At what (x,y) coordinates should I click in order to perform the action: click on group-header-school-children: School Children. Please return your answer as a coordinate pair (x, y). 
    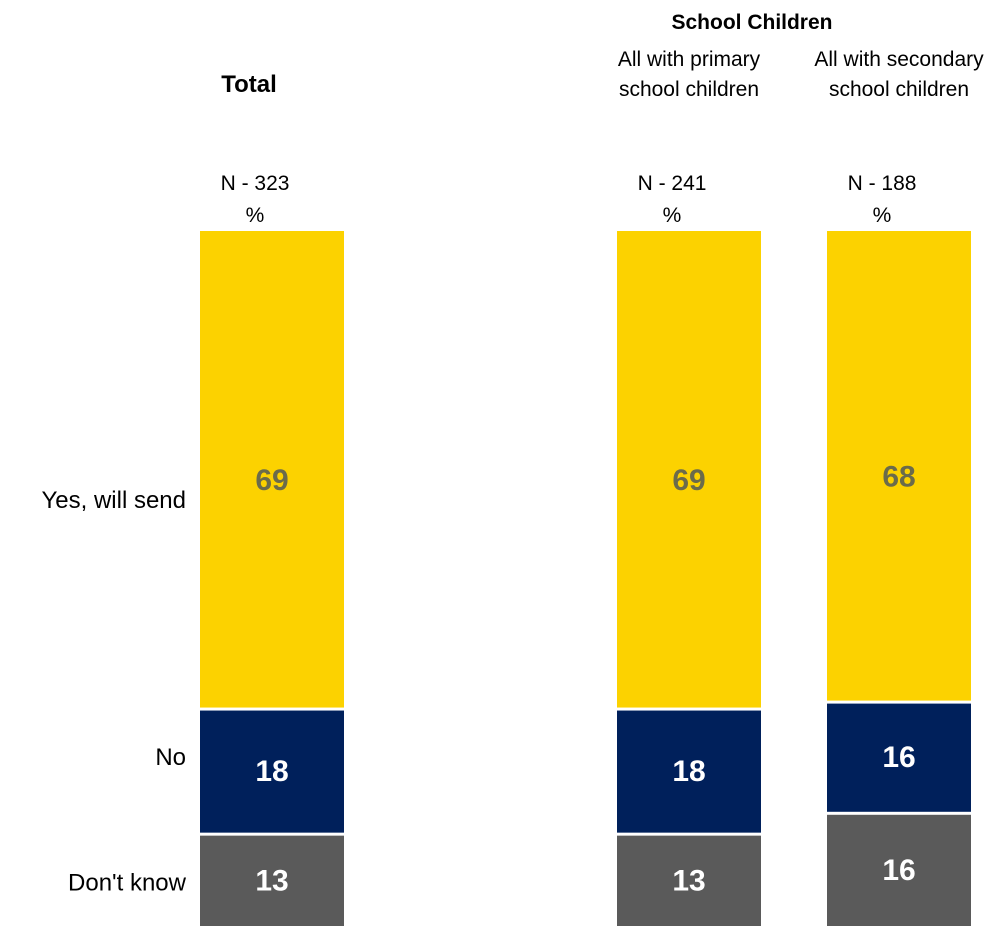
    Looking at the image, I should click on (751, 22).